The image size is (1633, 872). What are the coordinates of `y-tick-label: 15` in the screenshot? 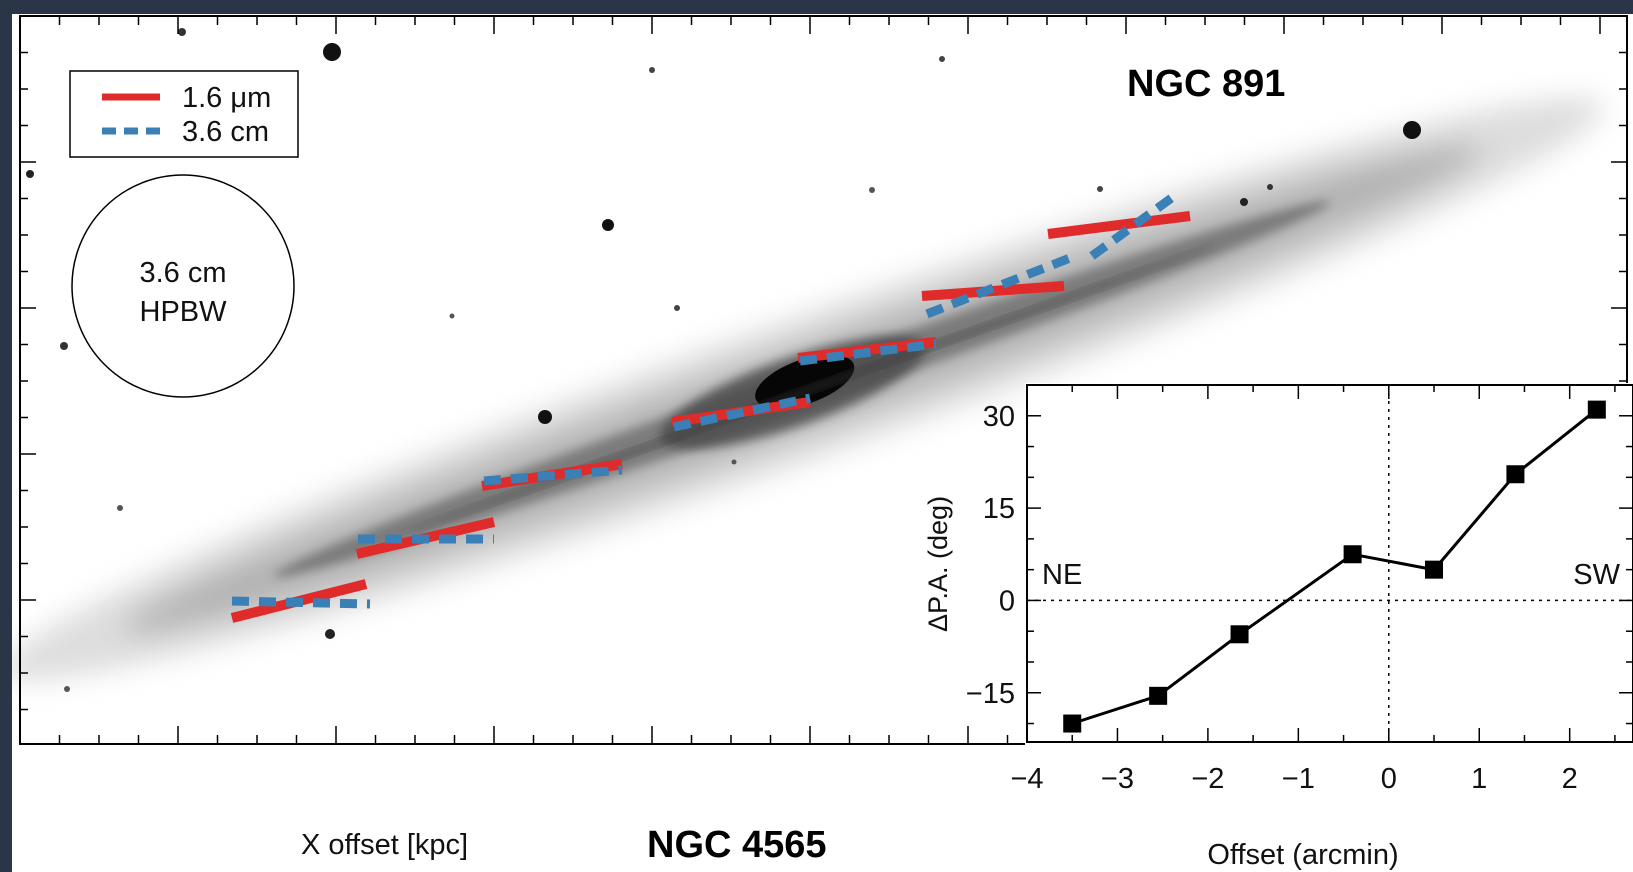 It's located at (999, 509).